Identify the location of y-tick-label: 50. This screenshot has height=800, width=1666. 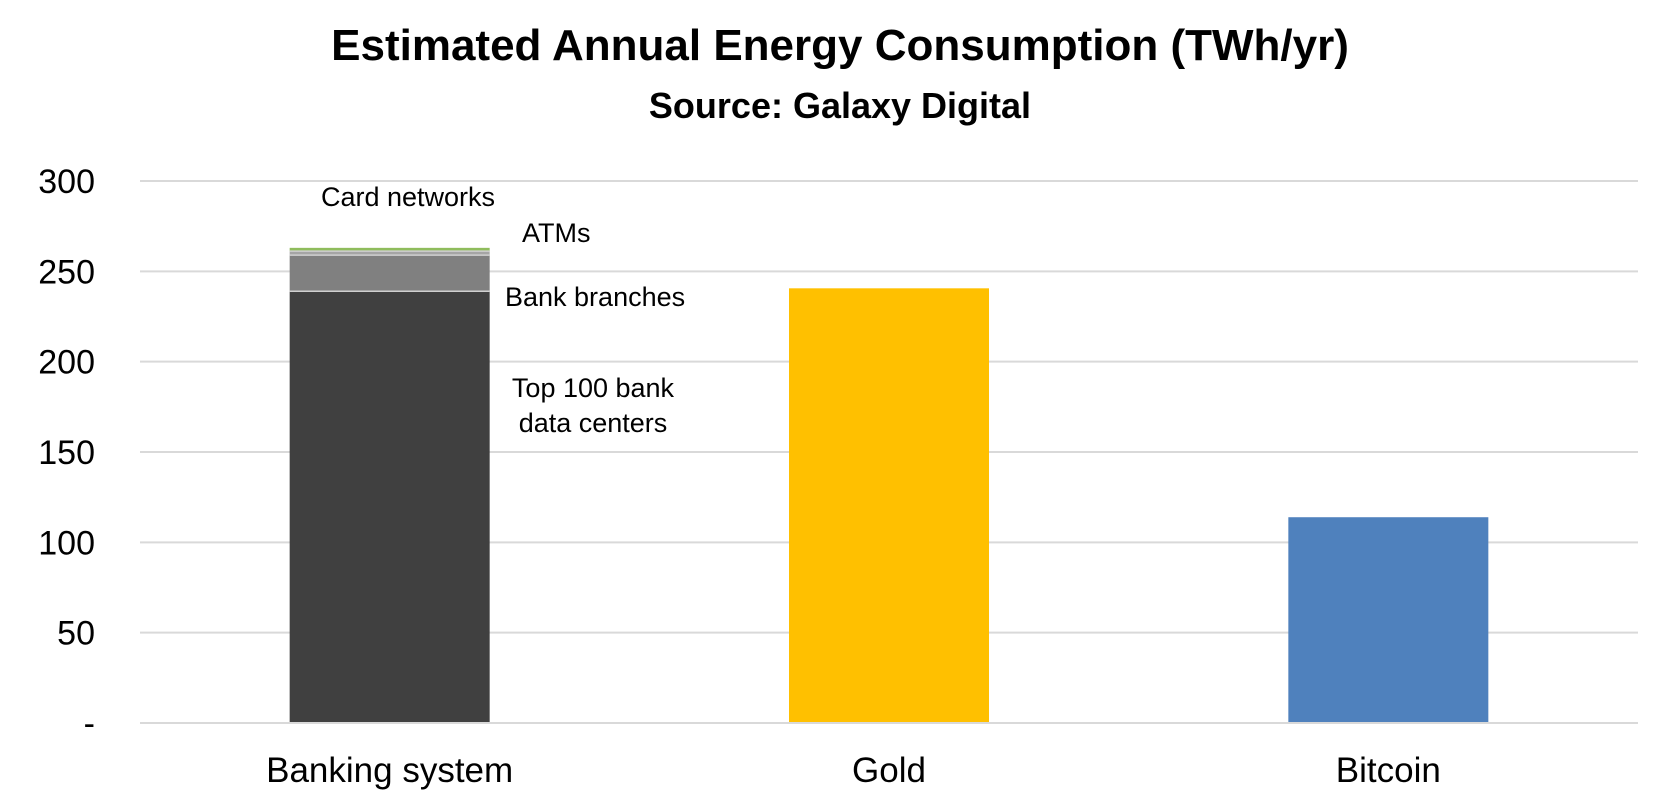
(76, 634).